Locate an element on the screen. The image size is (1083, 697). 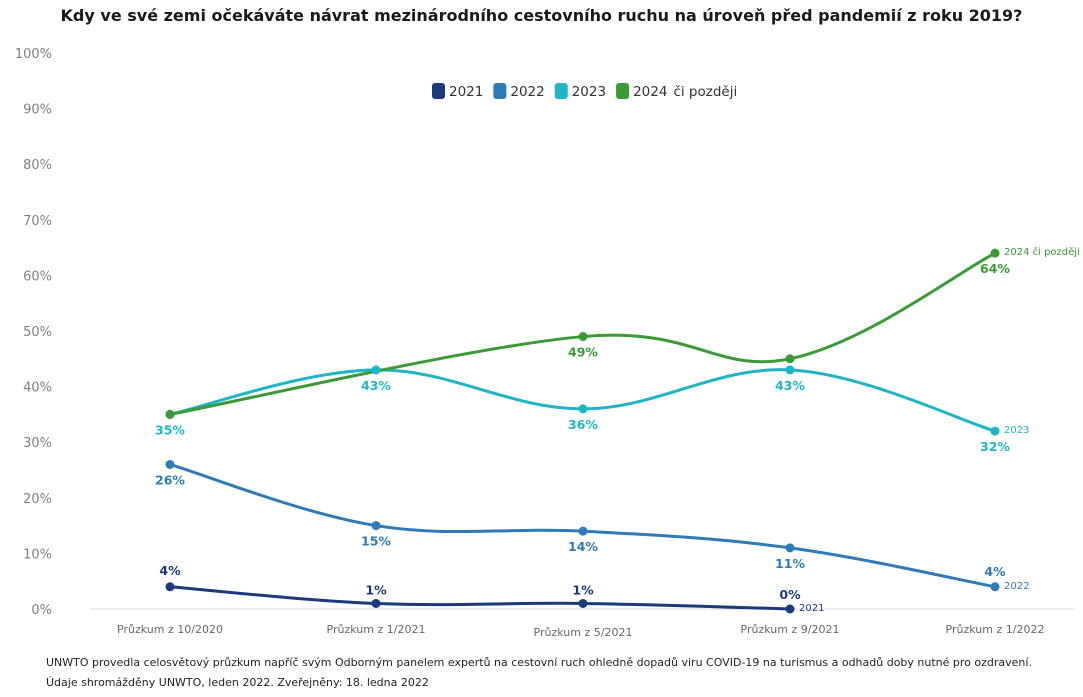
data-label-2024: 64% is located at coordinates (995, 268).